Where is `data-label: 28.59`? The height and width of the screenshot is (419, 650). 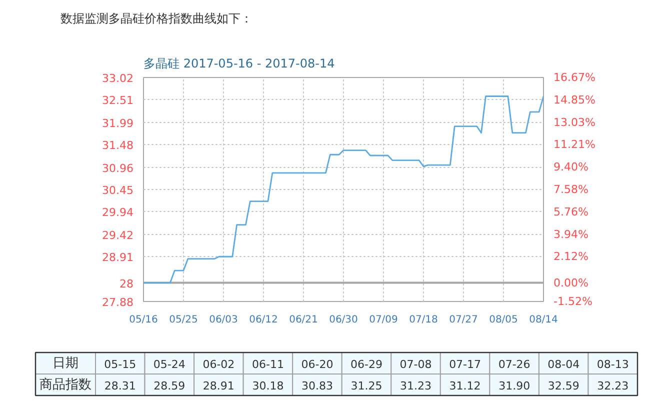 data-label: 28.59 is located at coordinates (170, 385).